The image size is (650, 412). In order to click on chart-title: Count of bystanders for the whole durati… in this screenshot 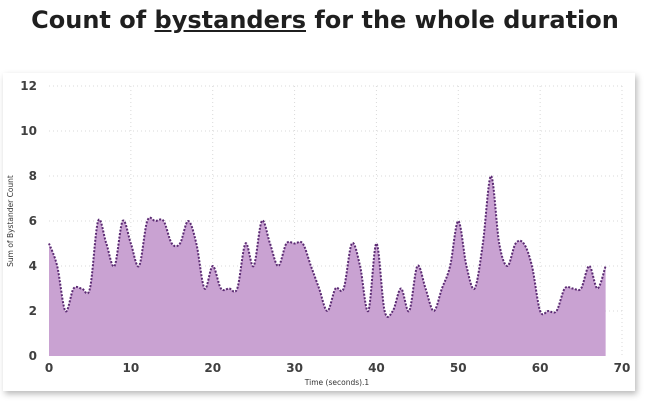, I will do `click(325, 20)`.